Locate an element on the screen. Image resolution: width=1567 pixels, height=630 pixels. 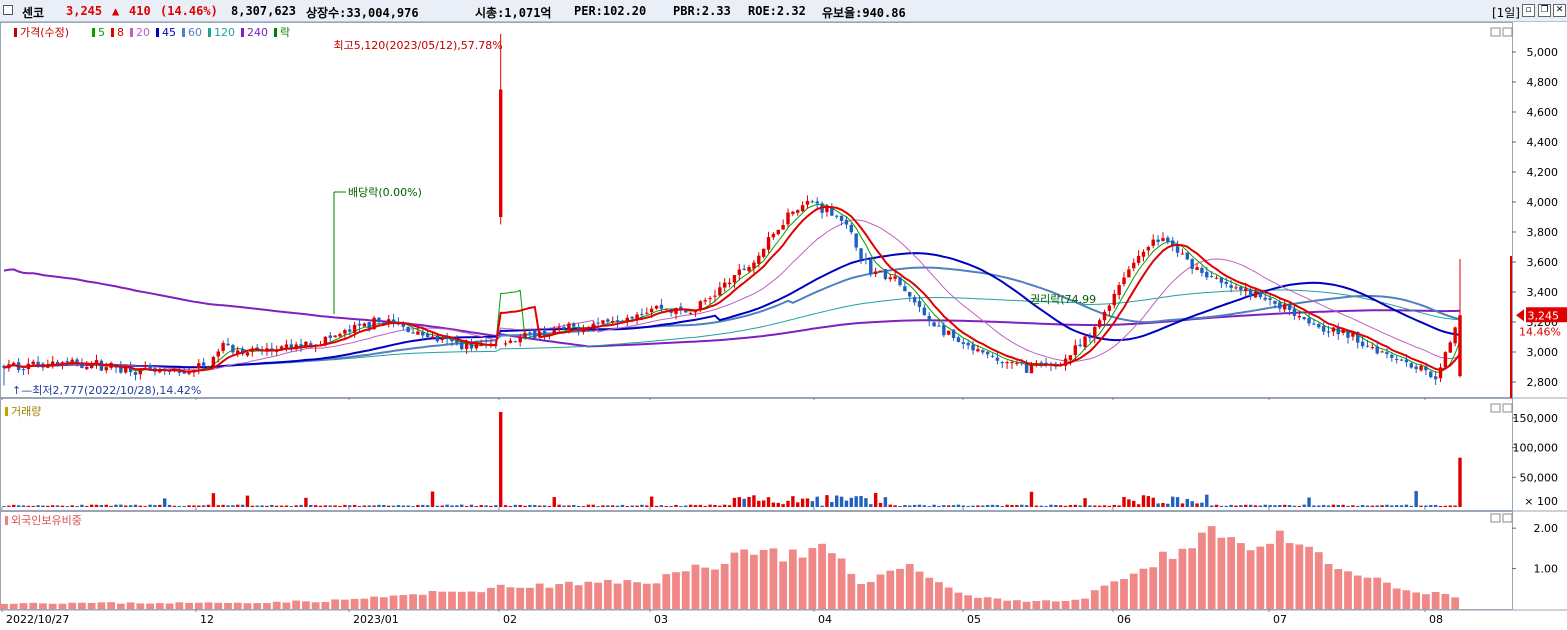
select-checkbox is located at coordinates (8, 10).